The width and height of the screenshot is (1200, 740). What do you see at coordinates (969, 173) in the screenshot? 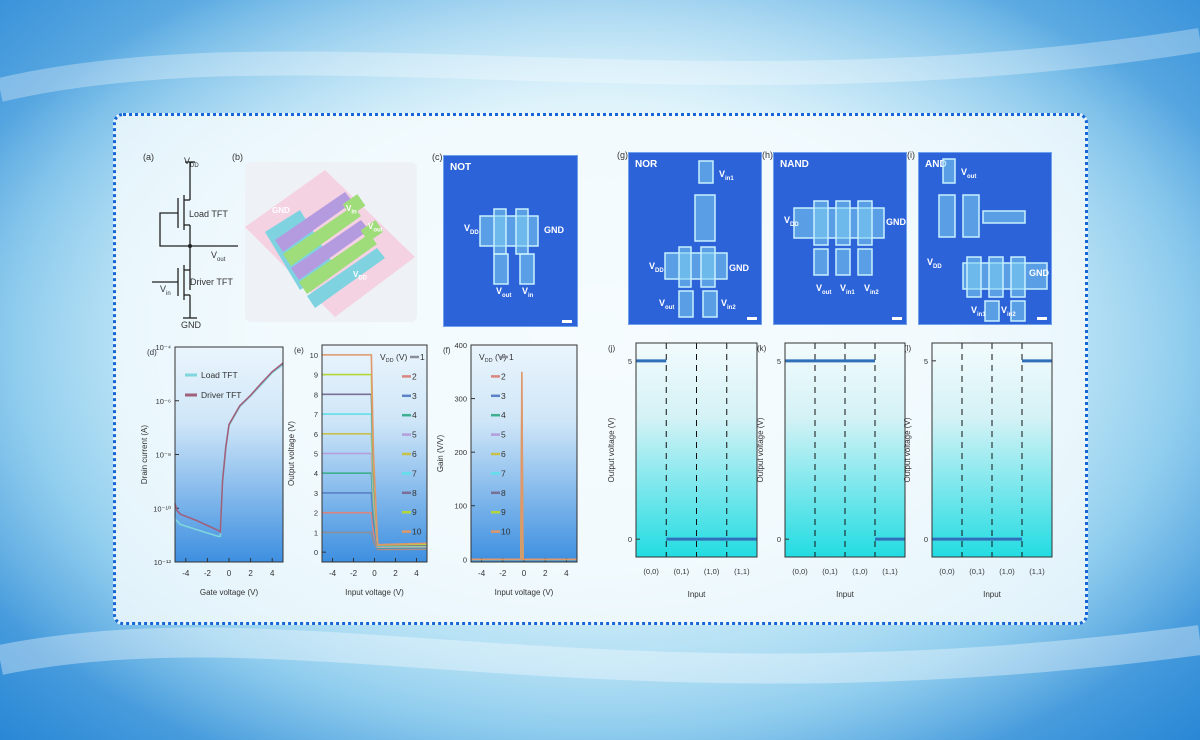
I see `and-vout-label: Vout` at bounding box center [969, 173].